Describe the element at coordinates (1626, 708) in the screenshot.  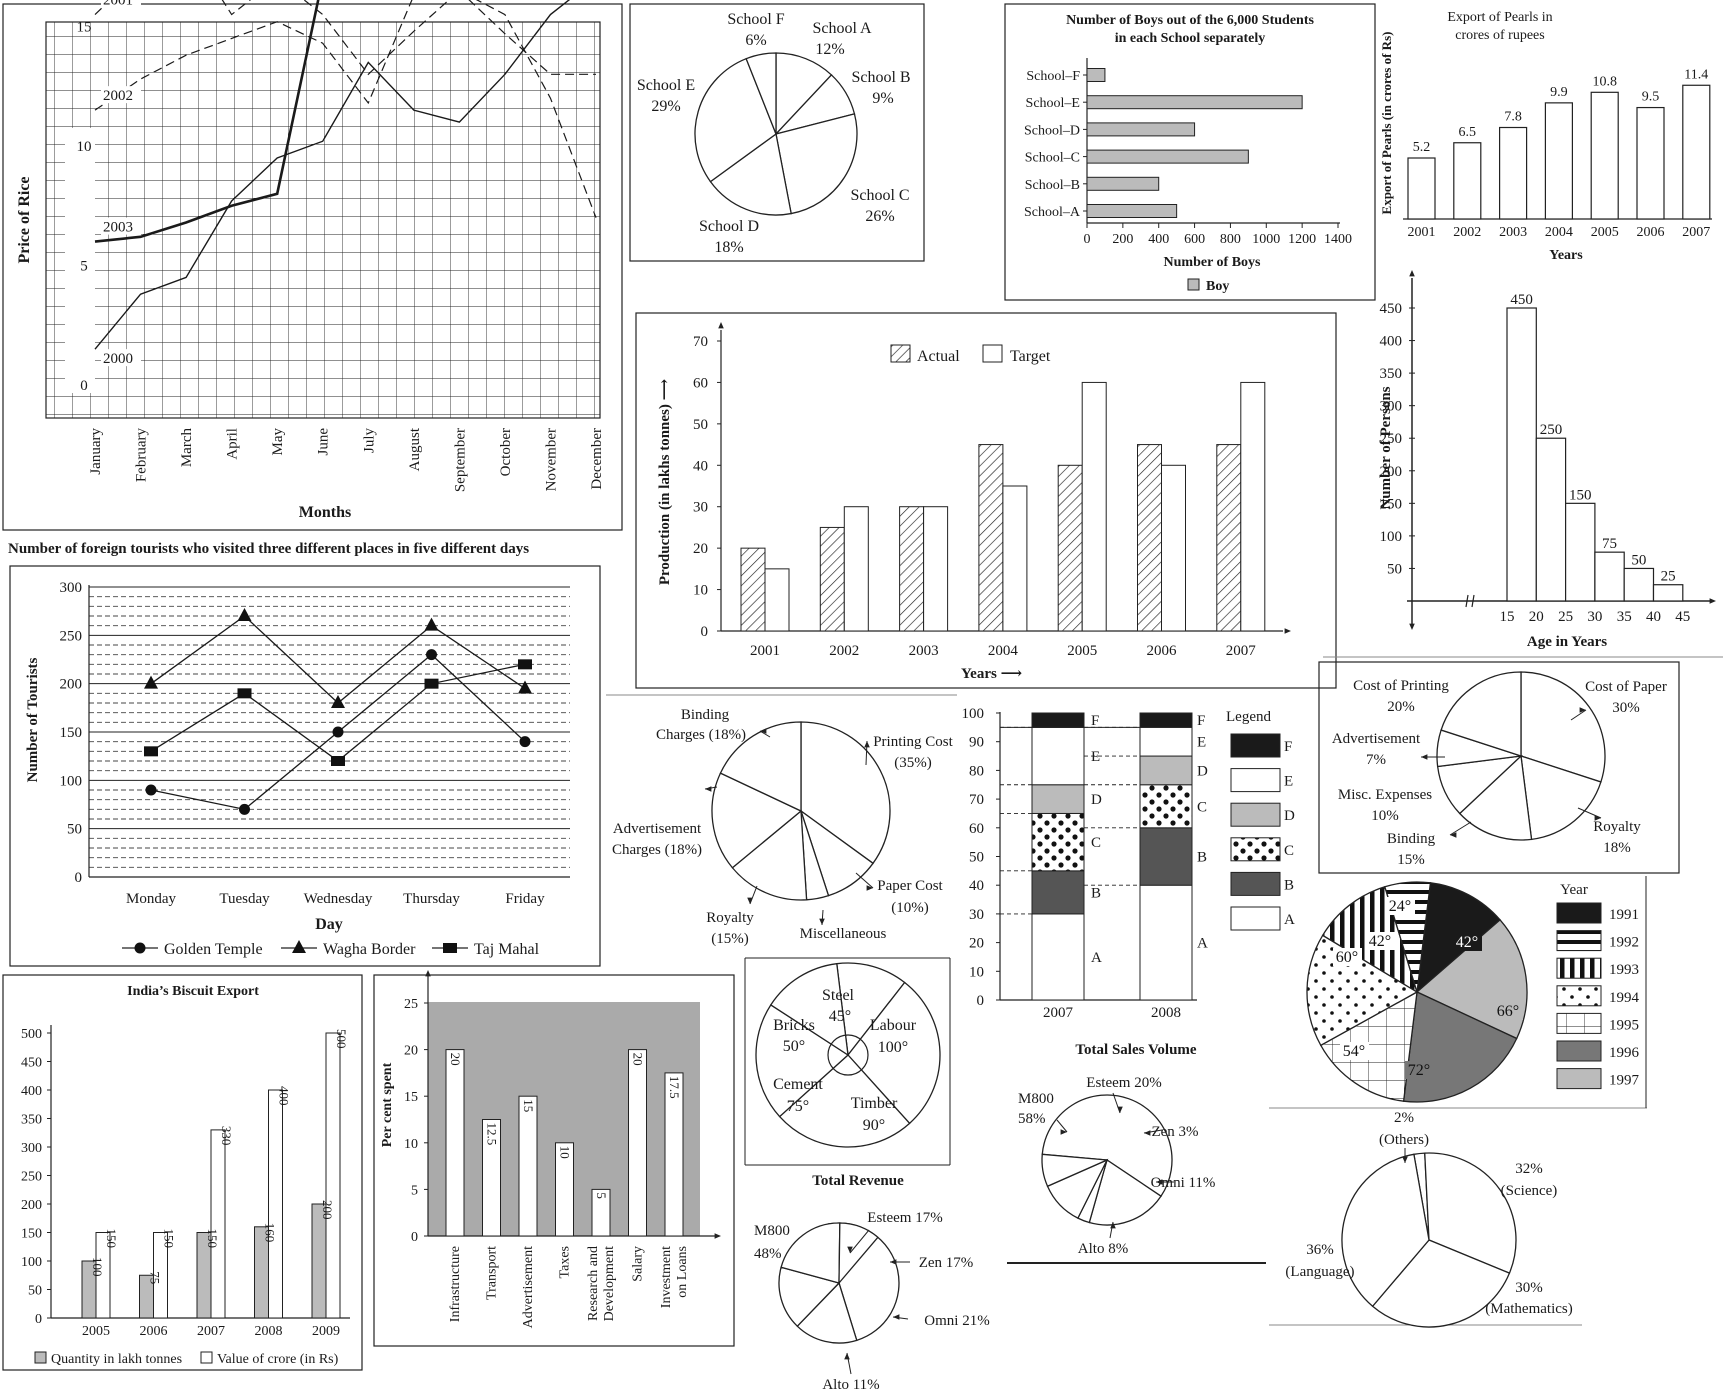
I see `slice-label: 30%` at that location.